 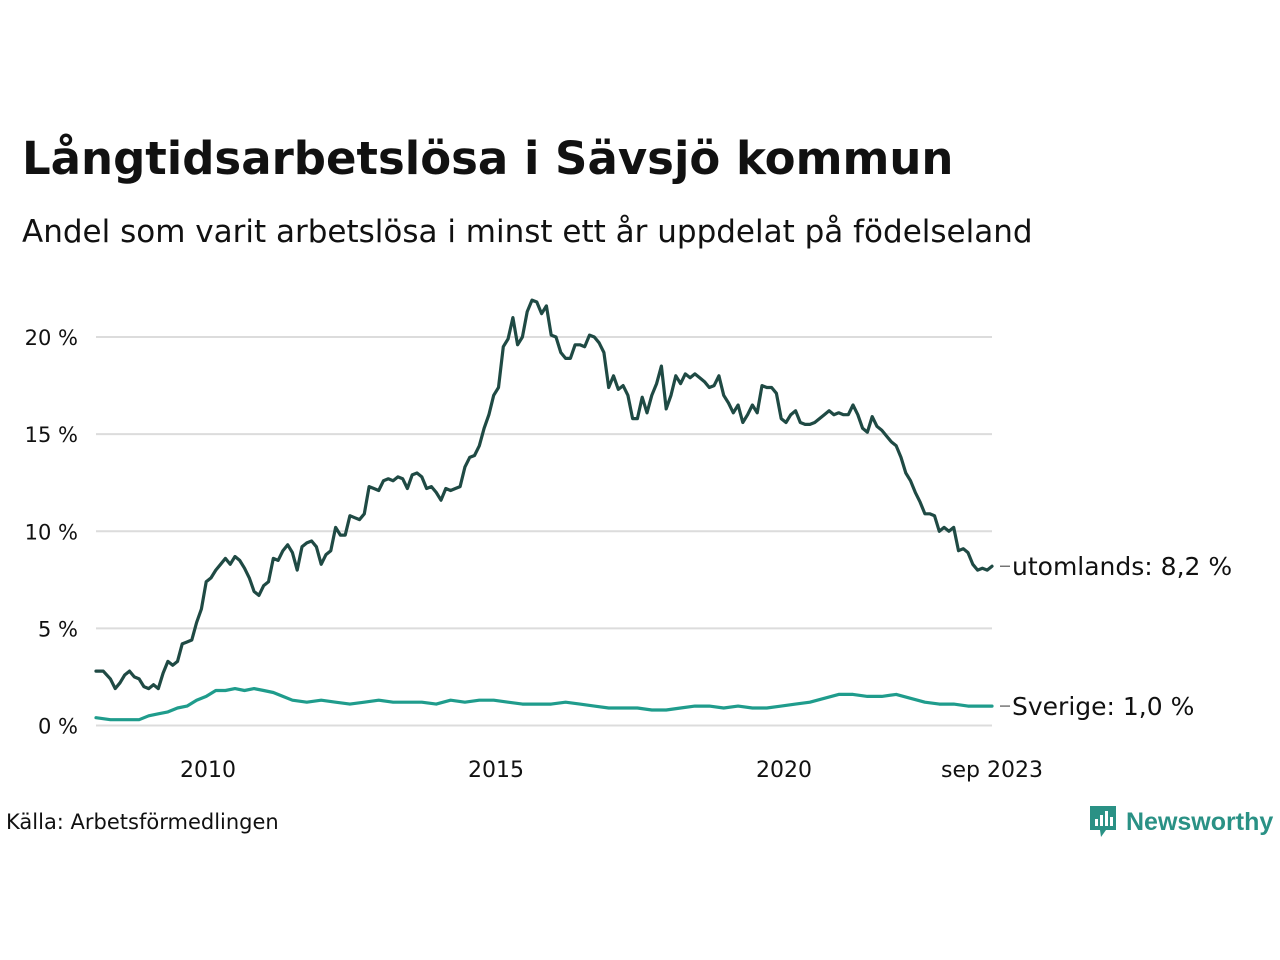 I want to click on brand-logo: Newsworthy, so click(x=1180, y=822).